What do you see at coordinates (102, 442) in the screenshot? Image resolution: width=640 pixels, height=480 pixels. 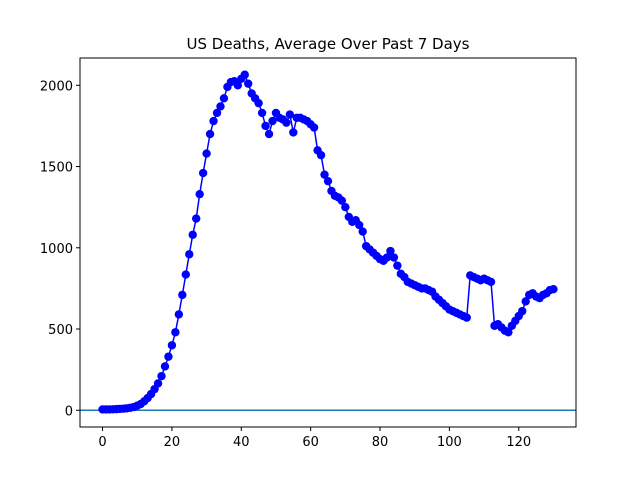 I see `x-tick-label: 0` at bounding box center [102, 442].